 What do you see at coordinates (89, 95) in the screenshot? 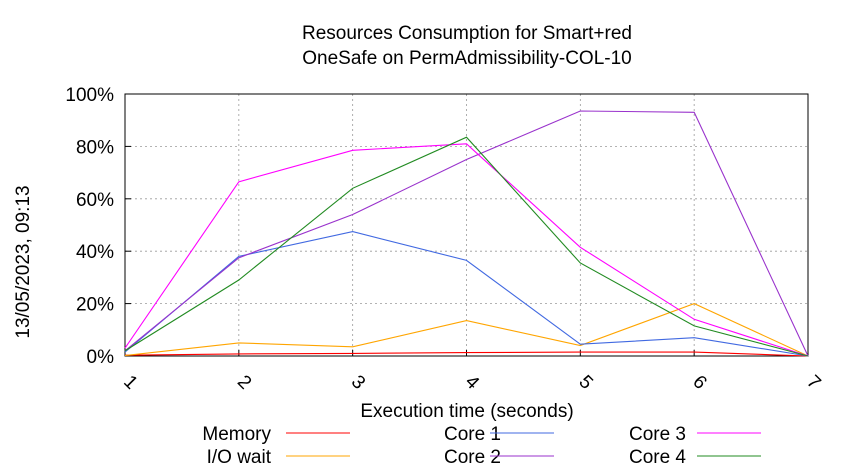
I see `y-tick-label: 100%` at bounding box center [89, 95].